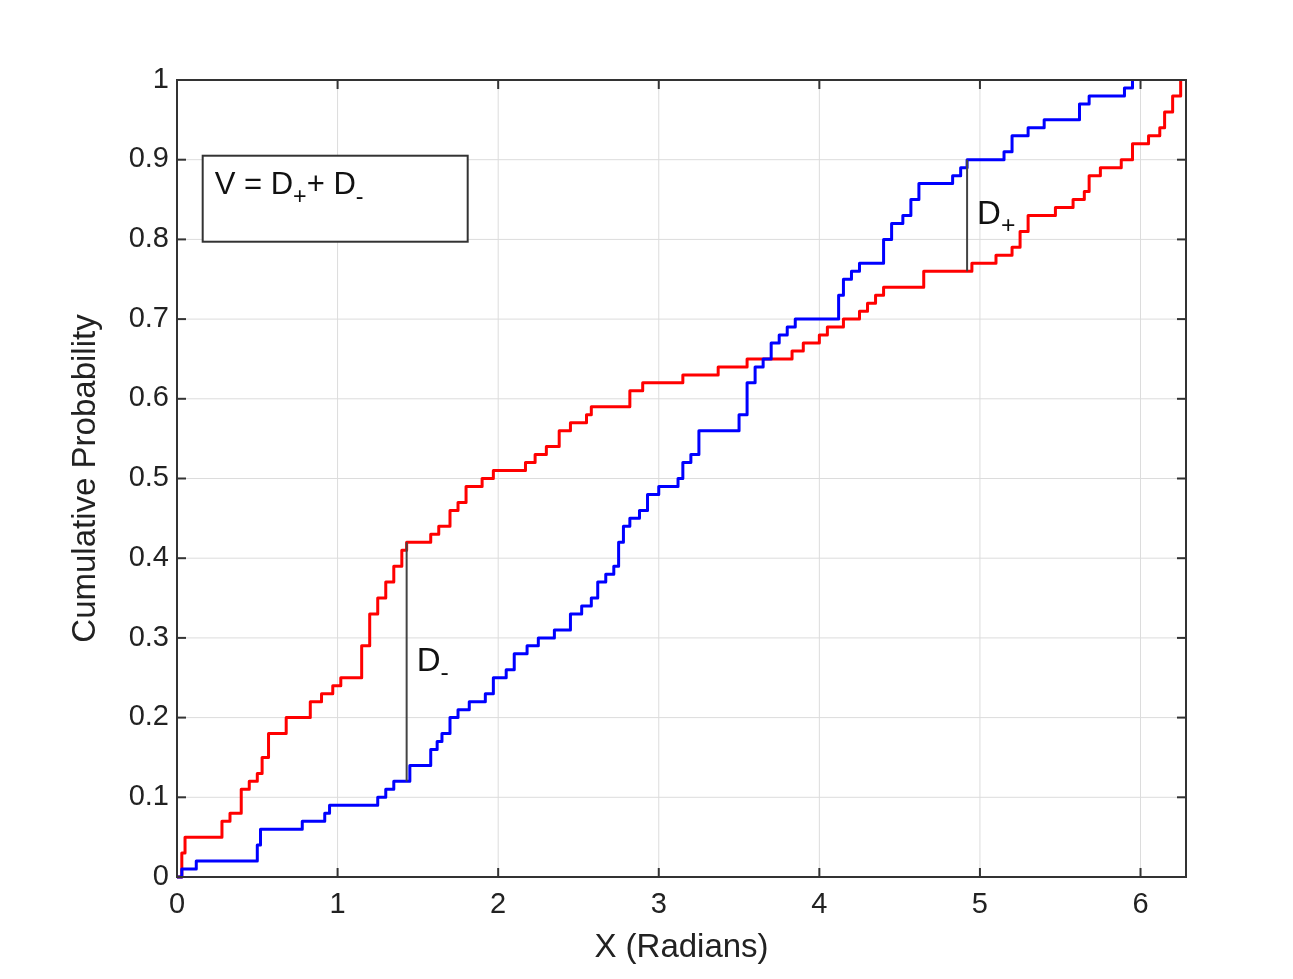 The width and height of the screenshot is (1293, 979). What do you see at coordinates (289, 187) in the screenshot?
I see `annotation: V = D$_{+}$+ D$_{-}$` at bounding box center [289, 187].